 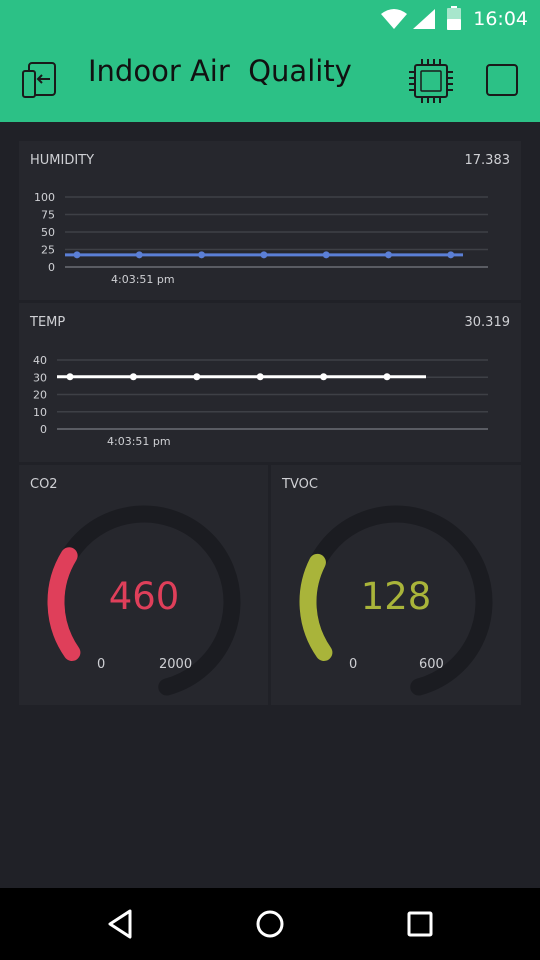 What do you see at coordinates (424, 19) in the screenshot?
I see `signal-icon` at bounding box center [424, 19].